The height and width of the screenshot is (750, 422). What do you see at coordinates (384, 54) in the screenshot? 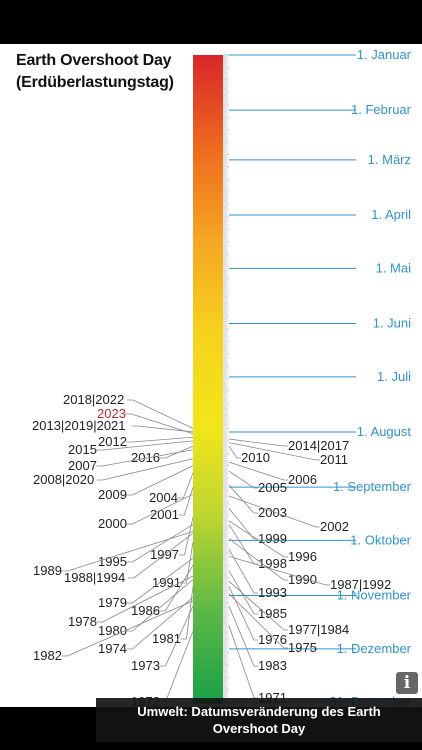
I see `month-label: 1. Januar` at bounding box center [384, 54].